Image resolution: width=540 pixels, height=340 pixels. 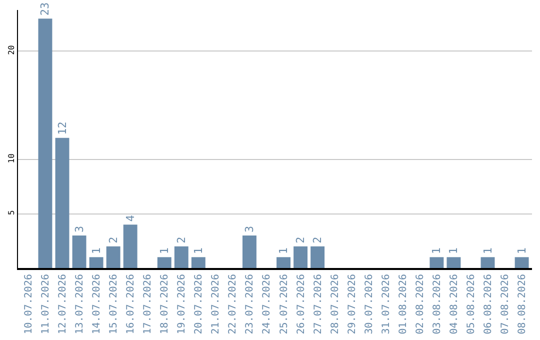 I want to click on x-tick-label: 22.07.2026, so click(x=233, y=304).